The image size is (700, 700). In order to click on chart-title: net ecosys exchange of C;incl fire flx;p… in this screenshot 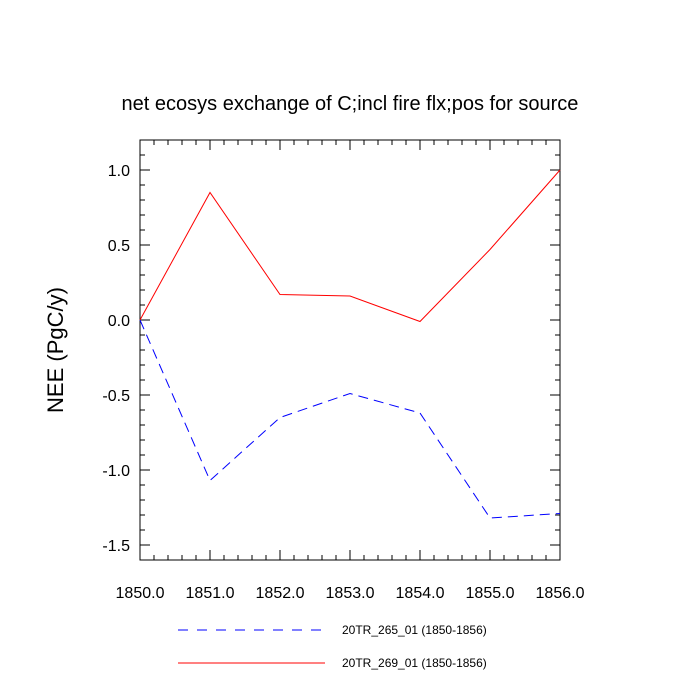, I will do `click(350, 104)`.